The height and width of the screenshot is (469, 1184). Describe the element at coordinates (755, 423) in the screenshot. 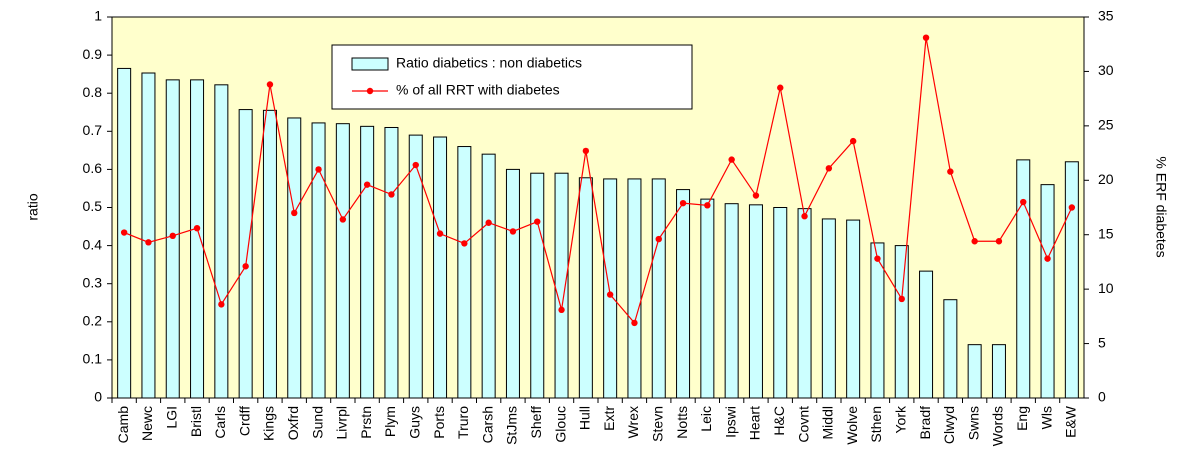

I see `x-tick-label: Heart` at that location.